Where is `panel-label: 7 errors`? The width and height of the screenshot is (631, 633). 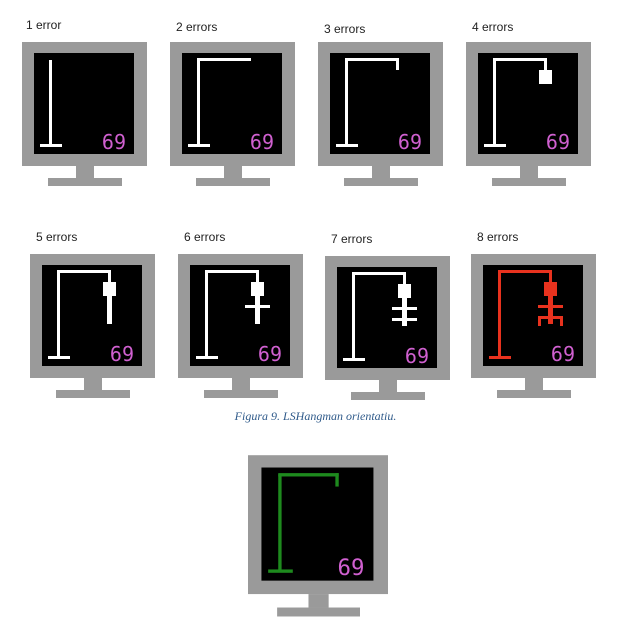
panel-label: 7 errors is located at coordinates (352, 239).